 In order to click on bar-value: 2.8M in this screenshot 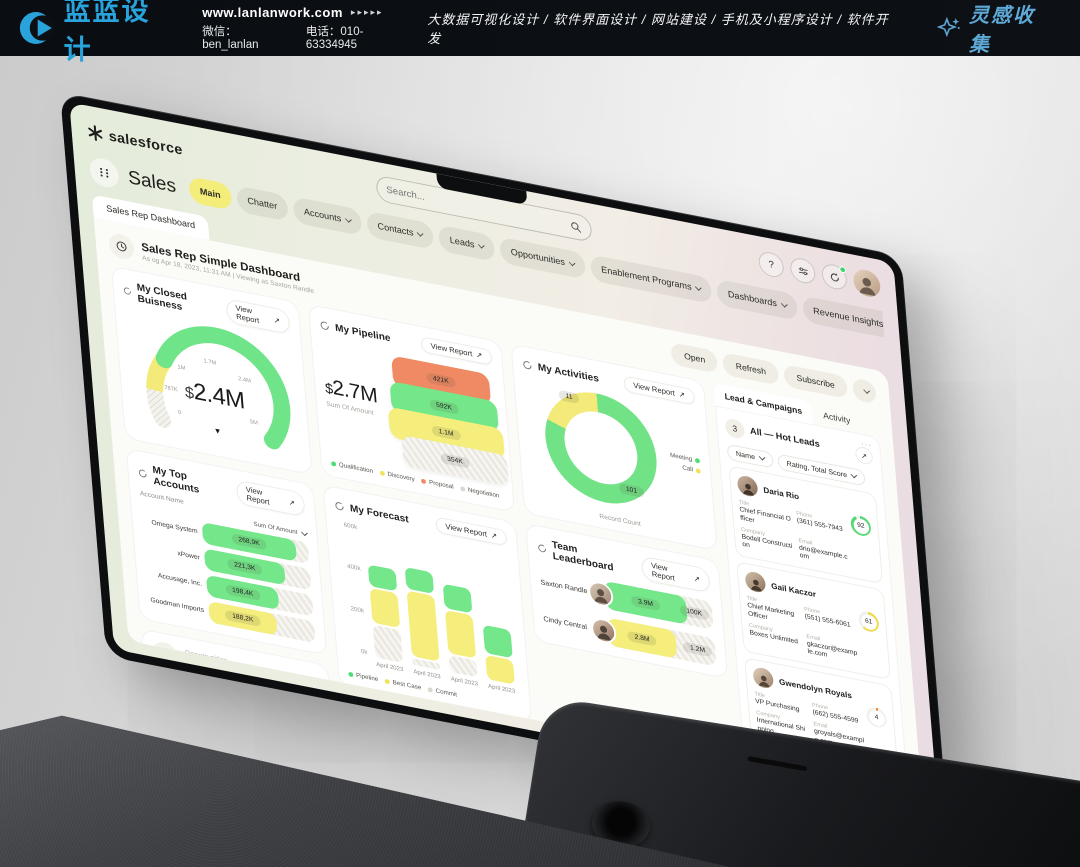, I will do `click(642, 638)`.